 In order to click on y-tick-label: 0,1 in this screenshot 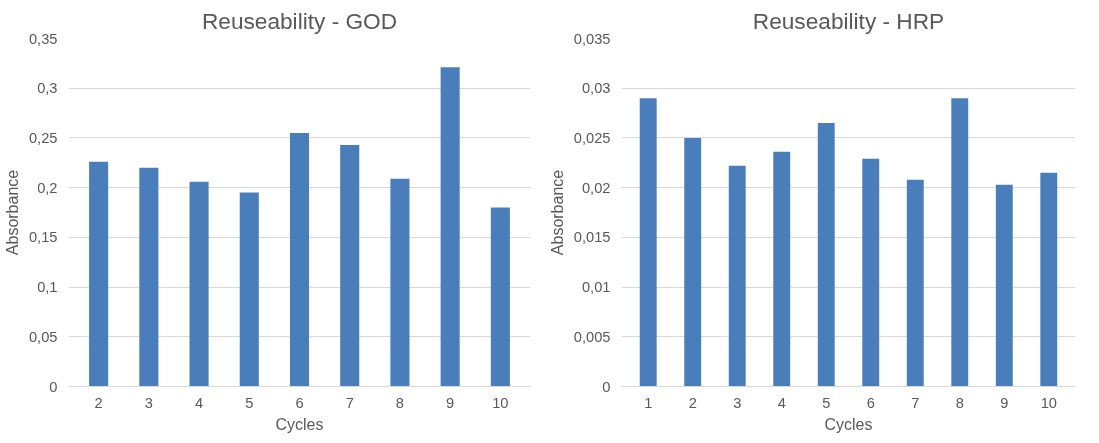, I will do `click(47, 287)`.